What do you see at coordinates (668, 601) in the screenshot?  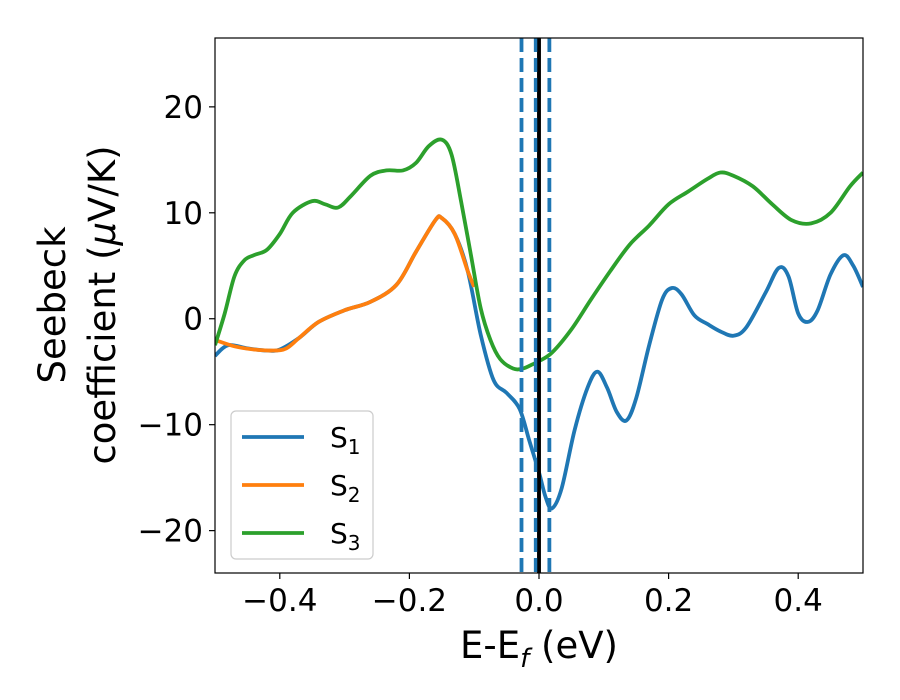 I see `x-tick-label: 0.2` at bounding box center [668, 601].